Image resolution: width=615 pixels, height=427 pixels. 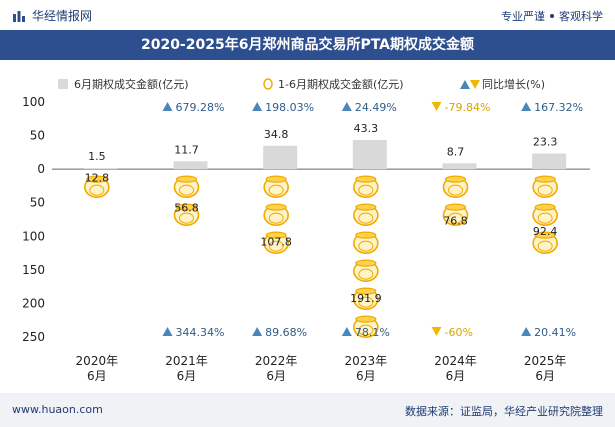 What do you see at coordinates (57, 409) in the screenshot?
I see `footer-site: www.huaon.com` at bounding box center [57, 409].